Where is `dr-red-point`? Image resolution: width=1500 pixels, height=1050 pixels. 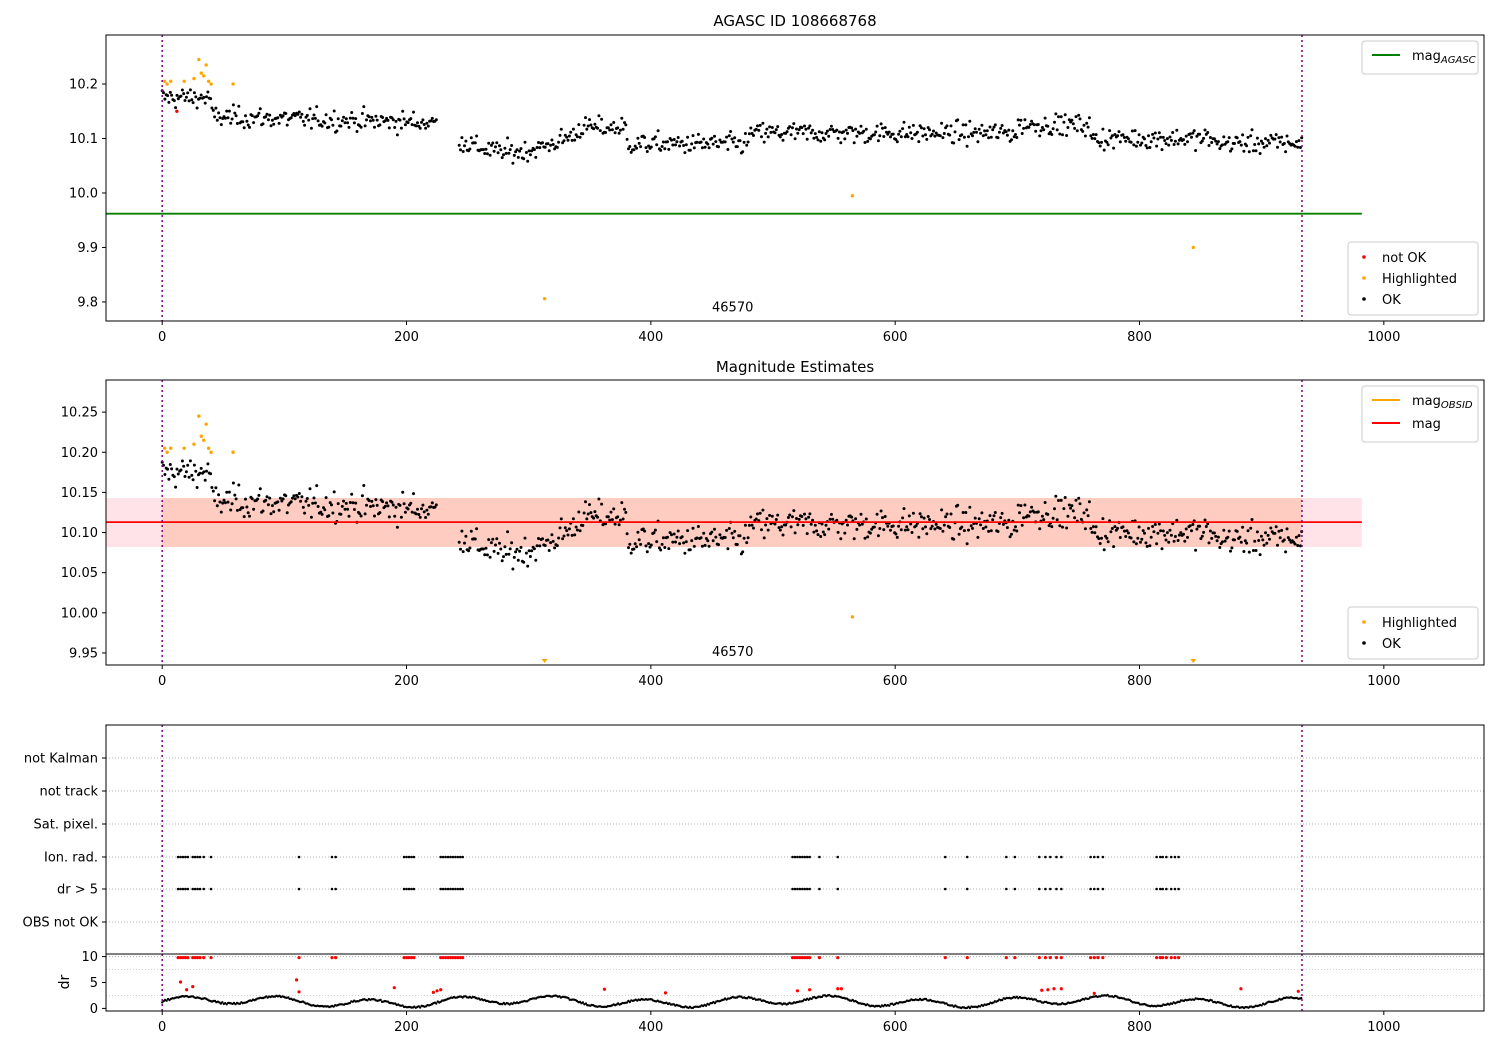 dr-red-point is located at coordinates (1042, 990).